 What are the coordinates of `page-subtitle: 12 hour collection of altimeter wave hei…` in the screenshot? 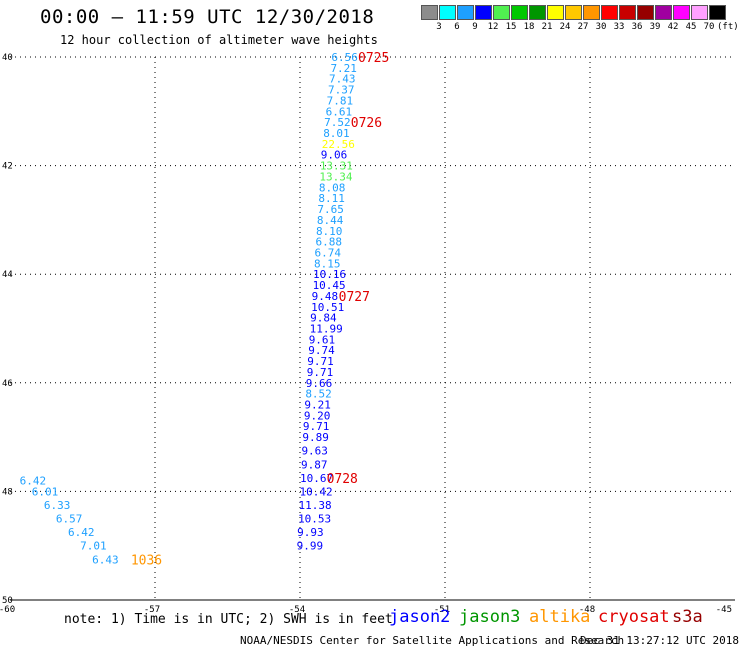 It's located at (219, 40).